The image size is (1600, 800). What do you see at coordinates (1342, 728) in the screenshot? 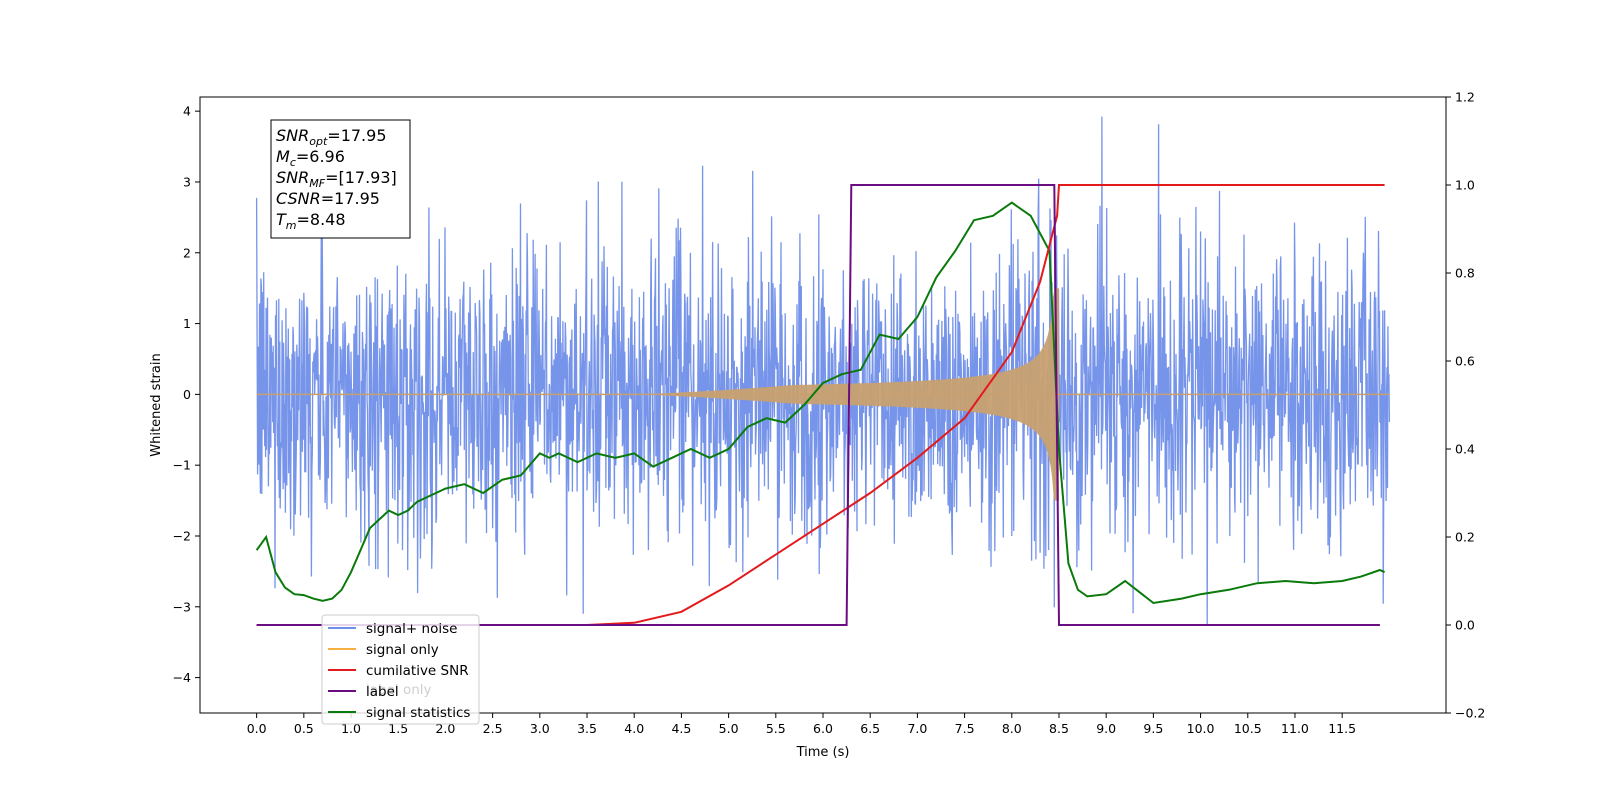
I see `x-tick-label: 11.5` at bounding box center [1342, 728].